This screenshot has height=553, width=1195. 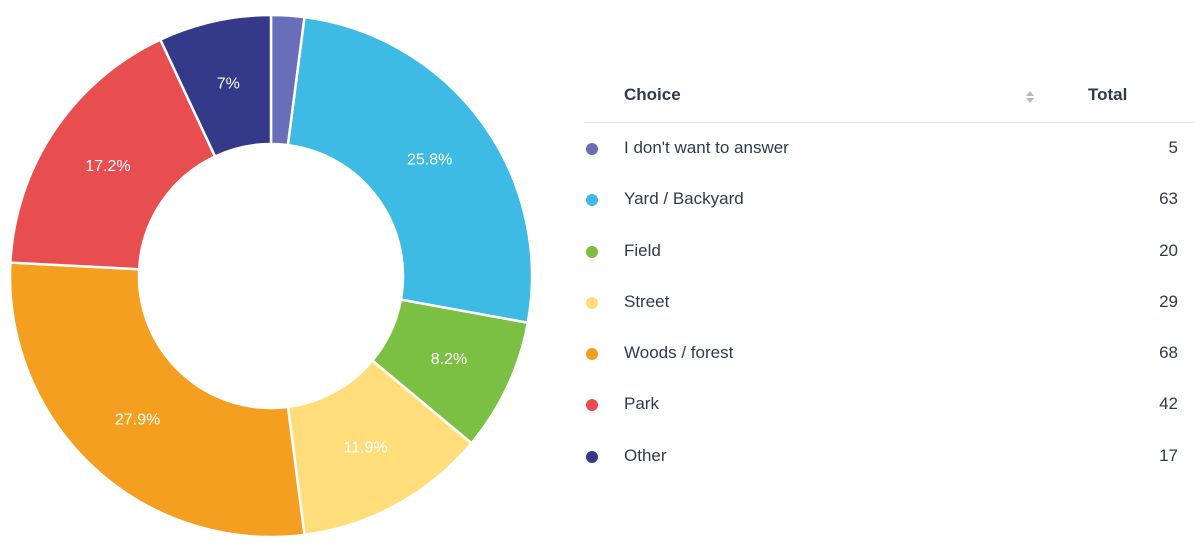 I want to click on table-row: Yard / Backyard 63, so click(x=889, y=199).